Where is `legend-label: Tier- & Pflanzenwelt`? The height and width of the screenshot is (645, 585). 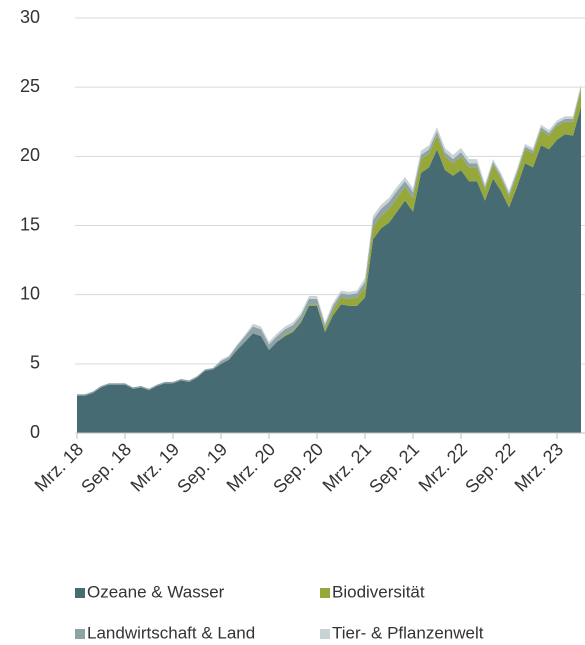
legend-label: Tier- & Pflanzenwelt is located at coordinates (408, 632).